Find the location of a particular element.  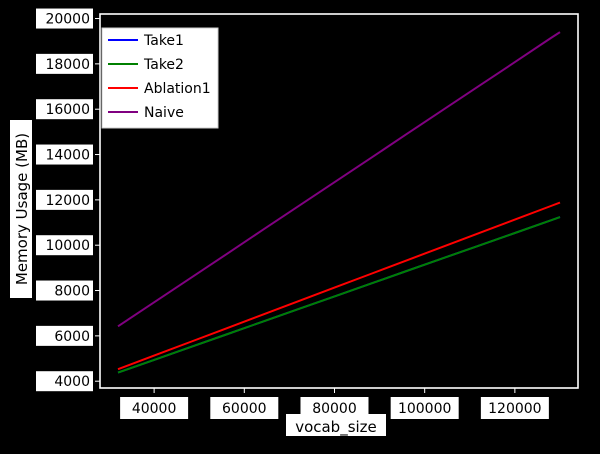

x-tick-label: 100000 is located at coordinates (424, 409).